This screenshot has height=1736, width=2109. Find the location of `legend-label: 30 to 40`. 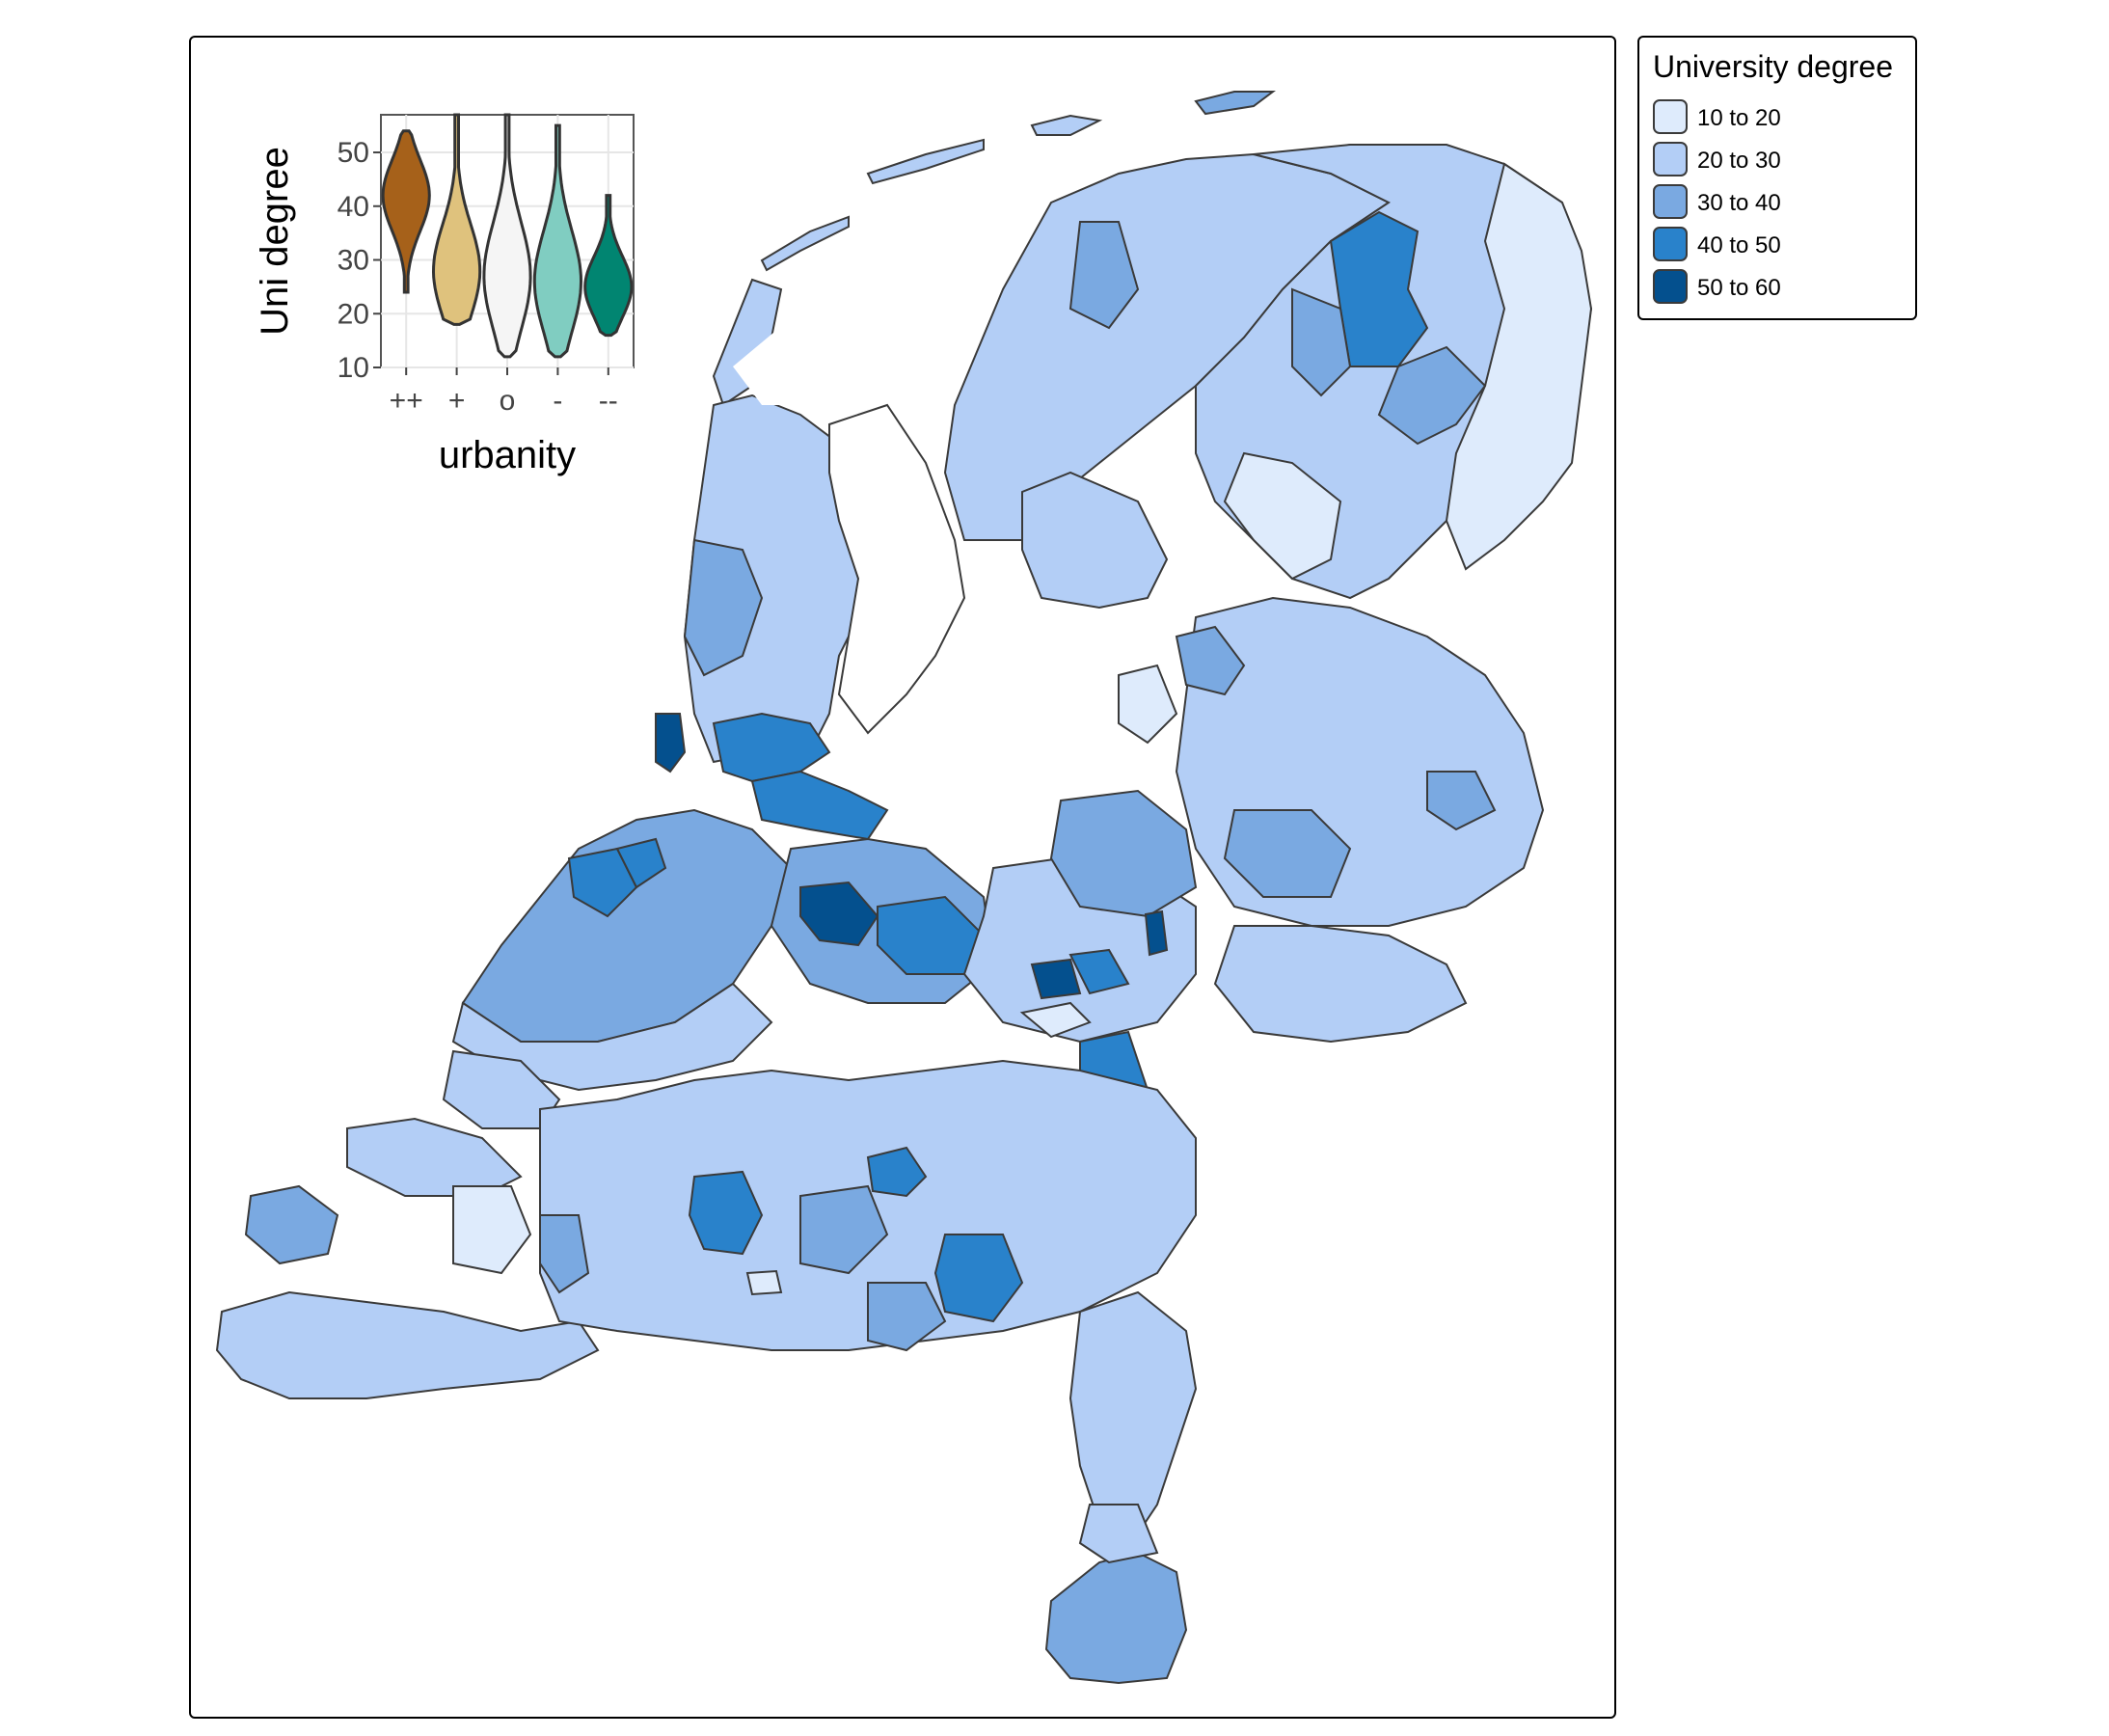

legend-label: 30 to 40 is located at coordinates (1739, 203).